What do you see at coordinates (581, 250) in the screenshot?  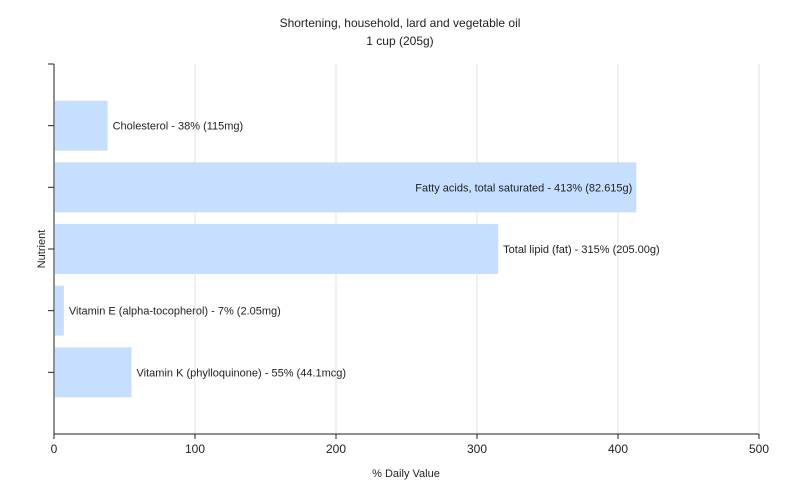 I see `bar-label-2: Total lipid (fat) - 315% (205.00g)` at bounding box center [581, 250].